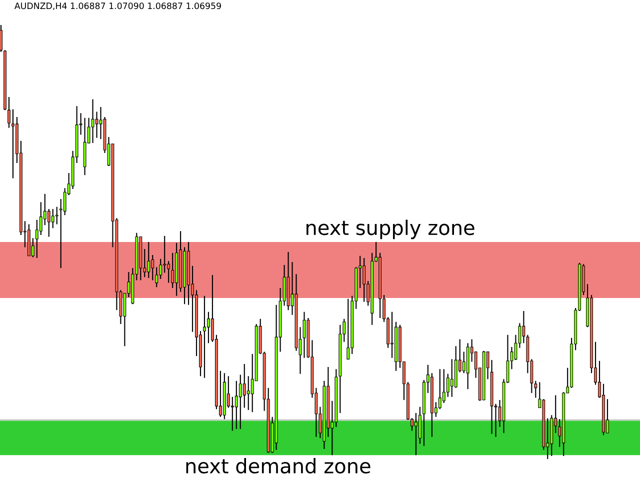 The width and height of the screenshot is (640, 480). I want to click on chart-title: AUDNZD,H4 1.06887 1.07090 1.06887 1.06959, so click(117, 6).